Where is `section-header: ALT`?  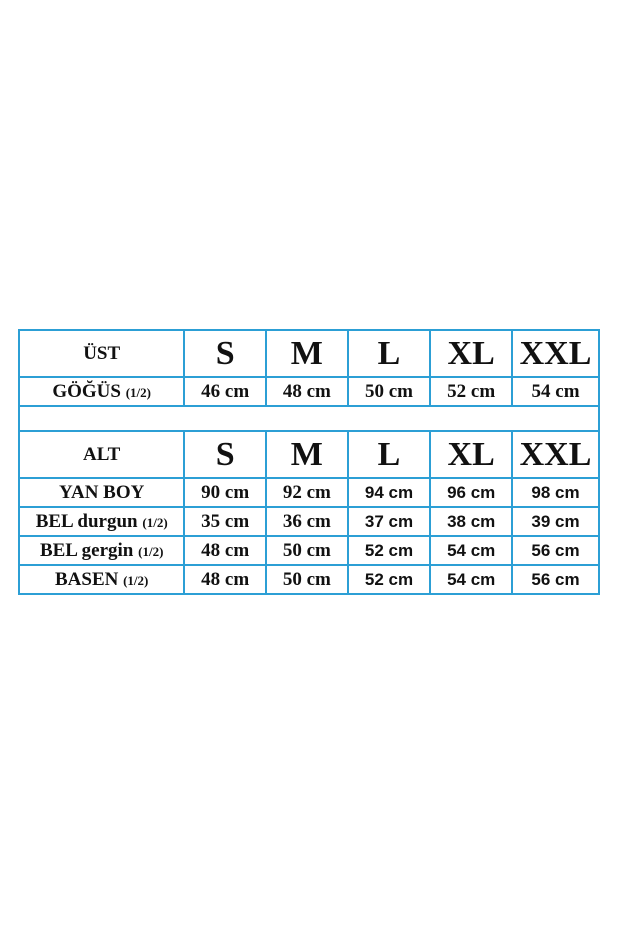
section-header: ALT is located at coordinates (101, 454).